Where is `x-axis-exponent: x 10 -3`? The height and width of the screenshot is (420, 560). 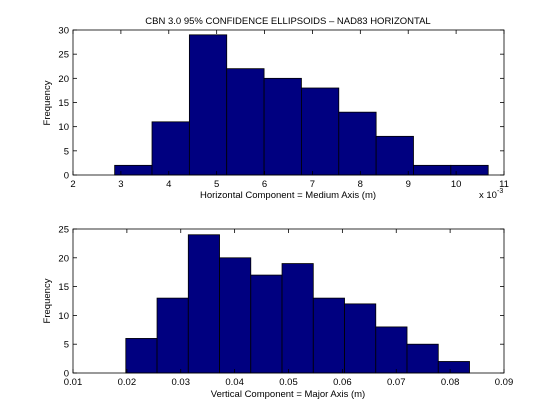 x-axis-exponent: x 10 -3 is located at coordinates (491, 194).